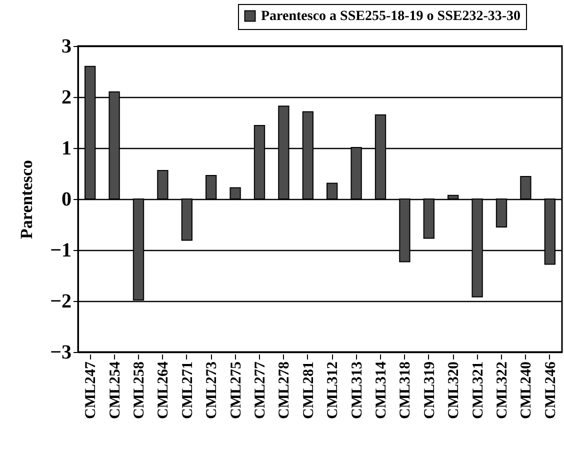 This screenshot has width=564, height=449. Describe the element at coordinates (212, 390) in the screenshot. I see `x-tick-label: CML273` at that location.